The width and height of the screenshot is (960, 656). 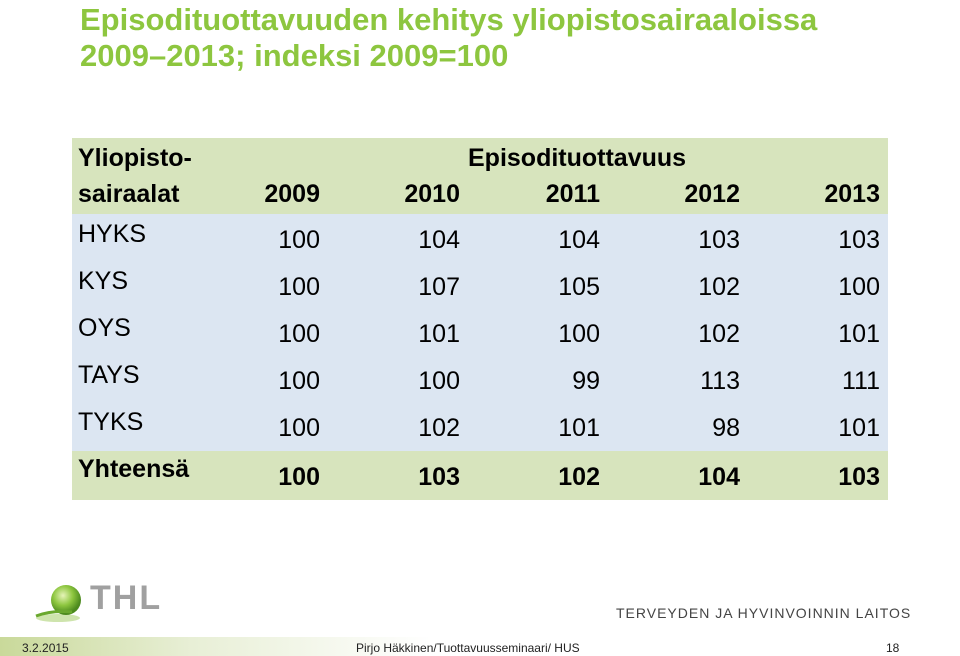 I want to click on table-row: TAYS 100 100 99 113 111, so click(x=480, y=378).